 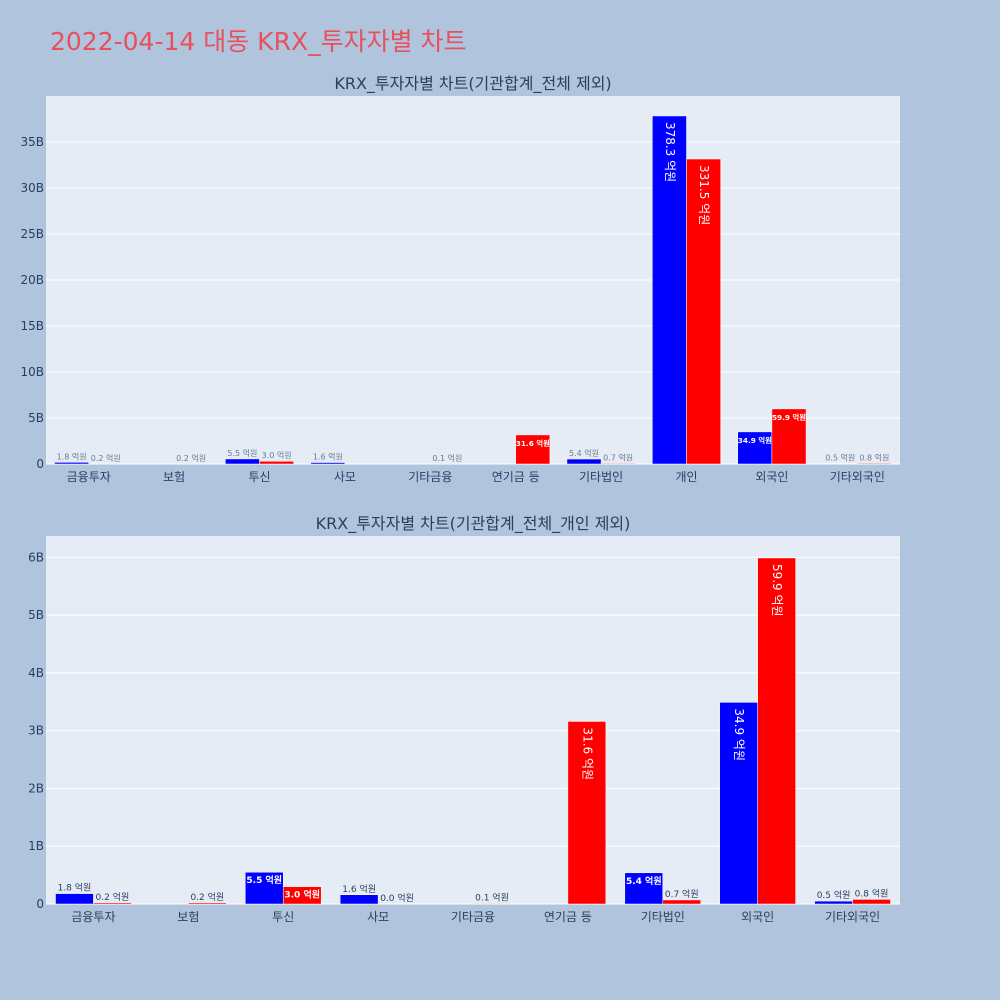 I want to click on page-title: 2022-04-14 대동 KRX_투자자별 차트, so click(x=258, y=41).